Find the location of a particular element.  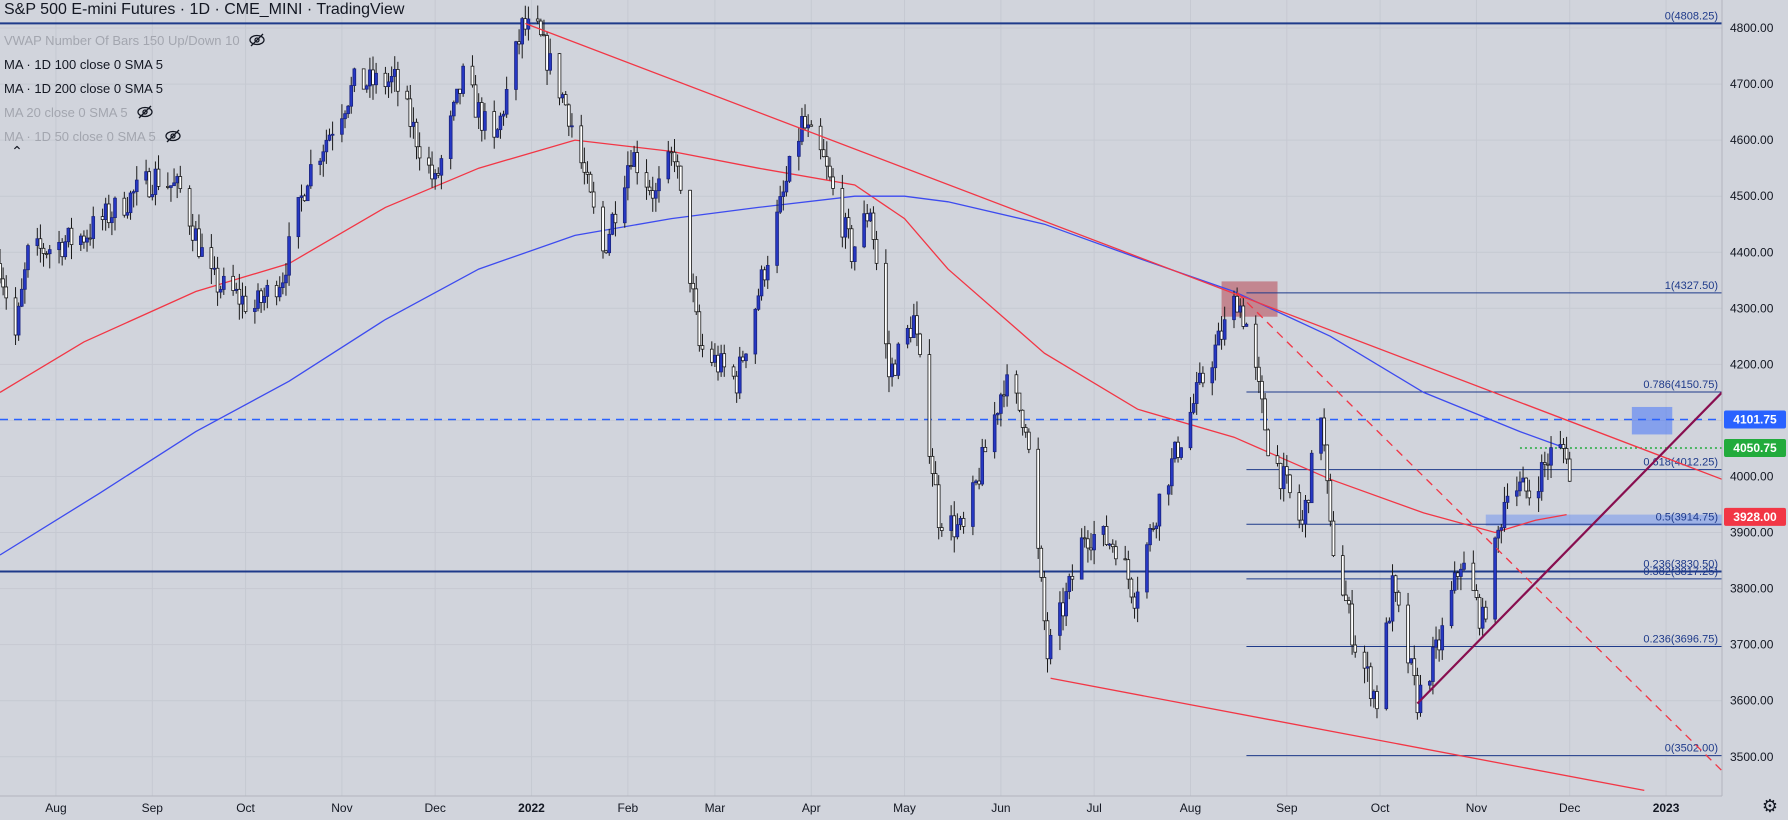

time-tick-label: Nov is located at coordinates (1476, 808).